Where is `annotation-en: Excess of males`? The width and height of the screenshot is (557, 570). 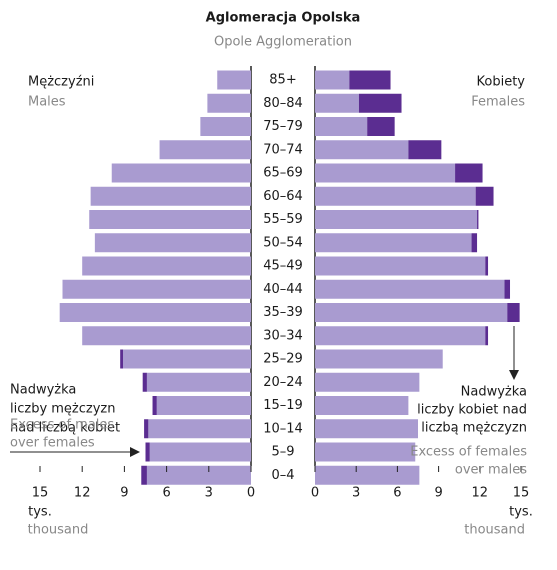 annotation-en: Excess of males is located at coordinates (62, 425).